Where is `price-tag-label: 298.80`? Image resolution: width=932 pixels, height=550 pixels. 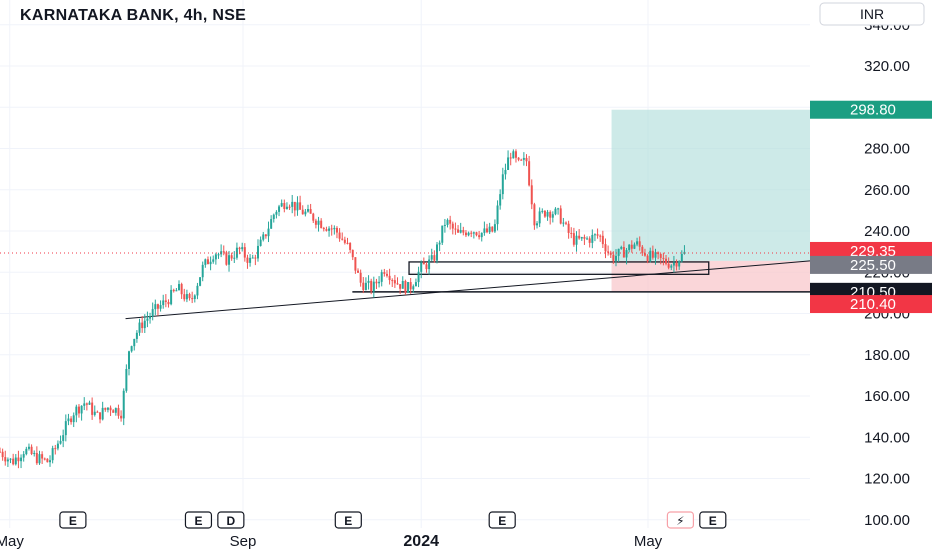 price-tag-label: 298.80 is located at coordinates (873, 110).